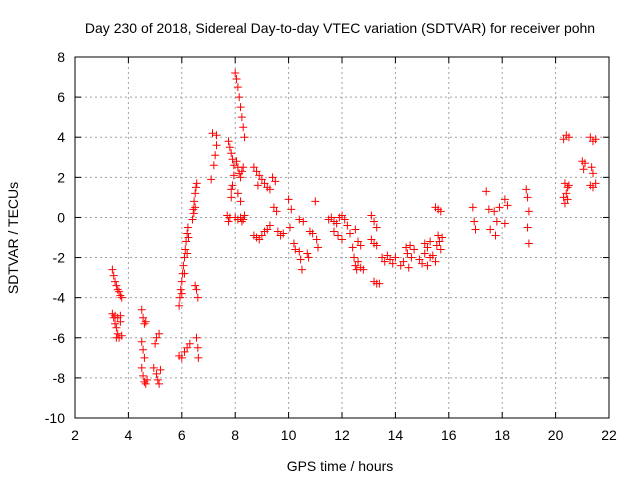 The height and width of the screenshot is (480, 640). What do you see at coordinates (59, 338) in the screenshot?
I see `y-tick-label: -6` at bounding box center [59, 338].